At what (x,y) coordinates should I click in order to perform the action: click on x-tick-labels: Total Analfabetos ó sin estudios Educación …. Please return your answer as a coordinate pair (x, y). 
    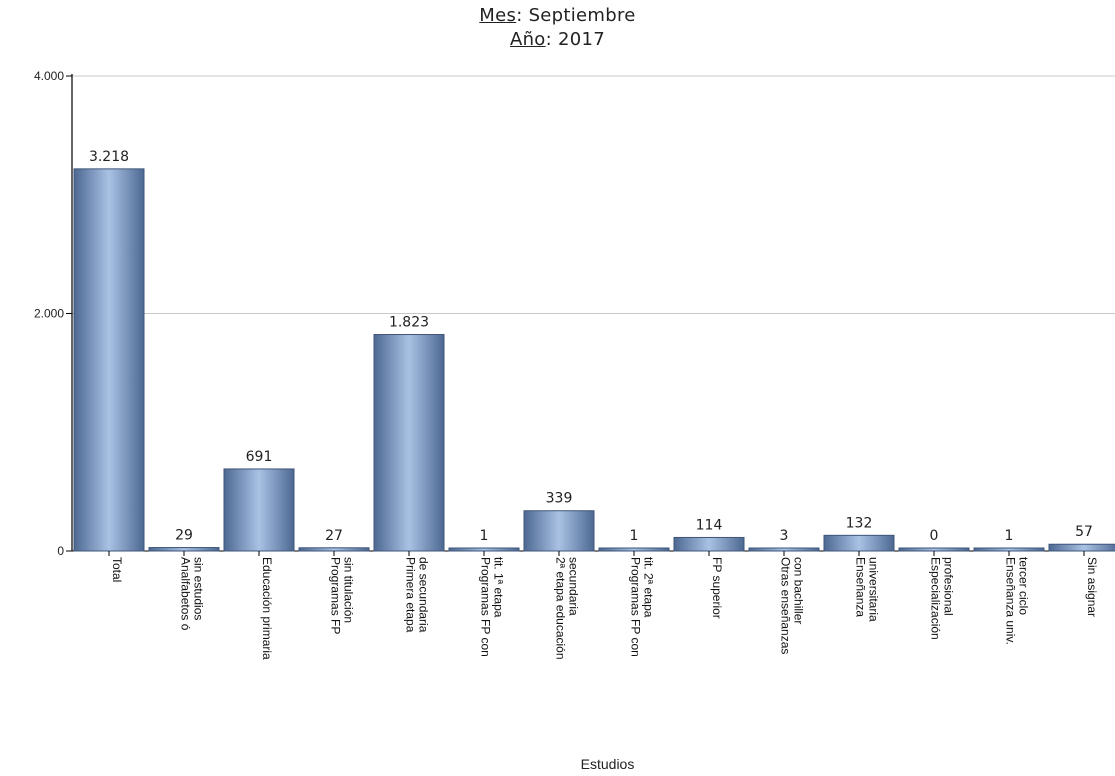
    Looking at the image, I should click on (603, 605).